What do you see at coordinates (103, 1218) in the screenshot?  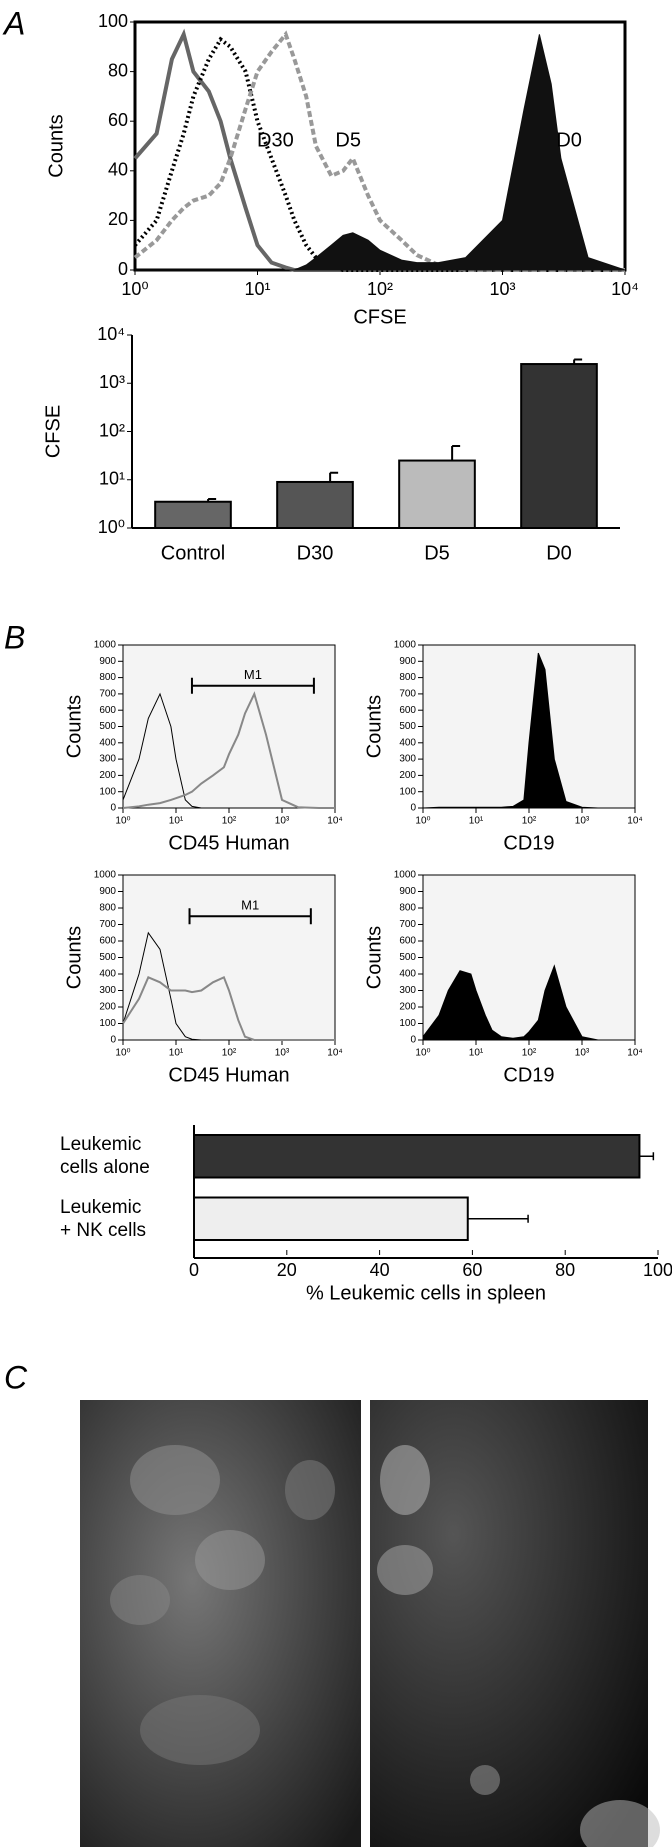 I see `category-label: Leukemic + NK cells` at bounding box center [103, 1218].